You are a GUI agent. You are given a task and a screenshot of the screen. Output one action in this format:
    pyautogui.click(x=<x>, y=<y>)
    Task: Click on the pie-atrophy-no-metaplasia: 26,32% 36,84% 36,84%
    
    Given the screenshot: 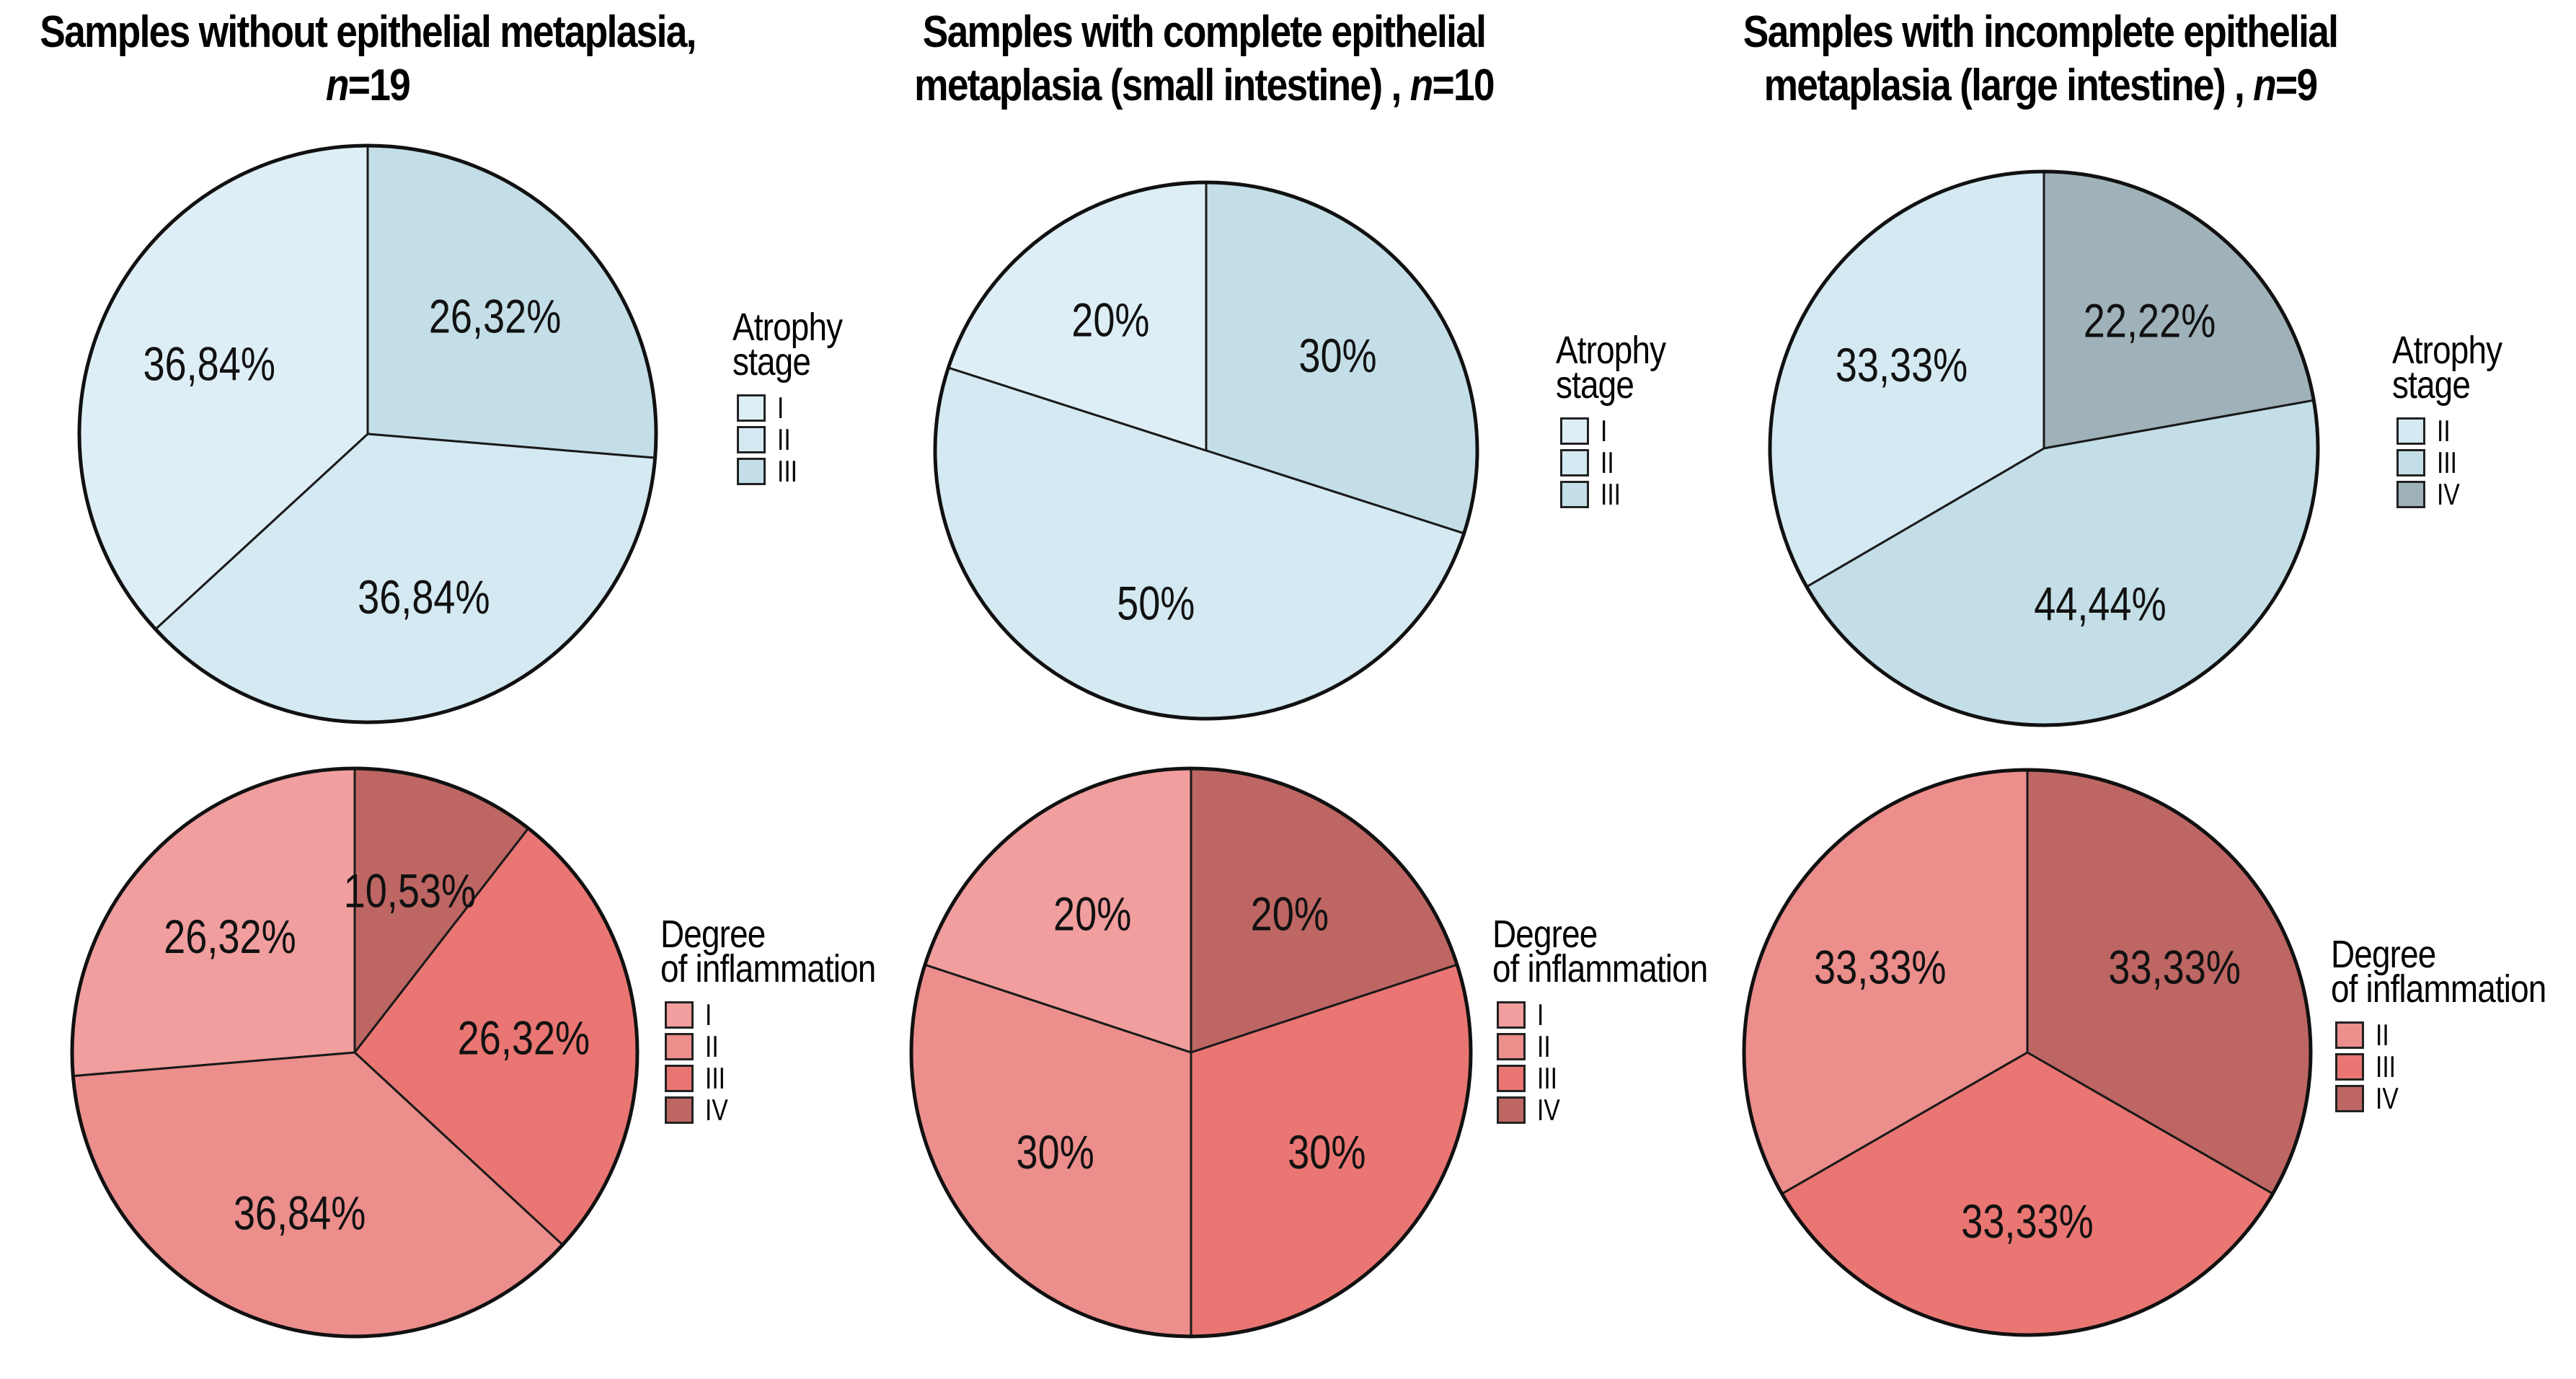 What is the action you would take?
    pyautogui.click(x=367, y=433)
    